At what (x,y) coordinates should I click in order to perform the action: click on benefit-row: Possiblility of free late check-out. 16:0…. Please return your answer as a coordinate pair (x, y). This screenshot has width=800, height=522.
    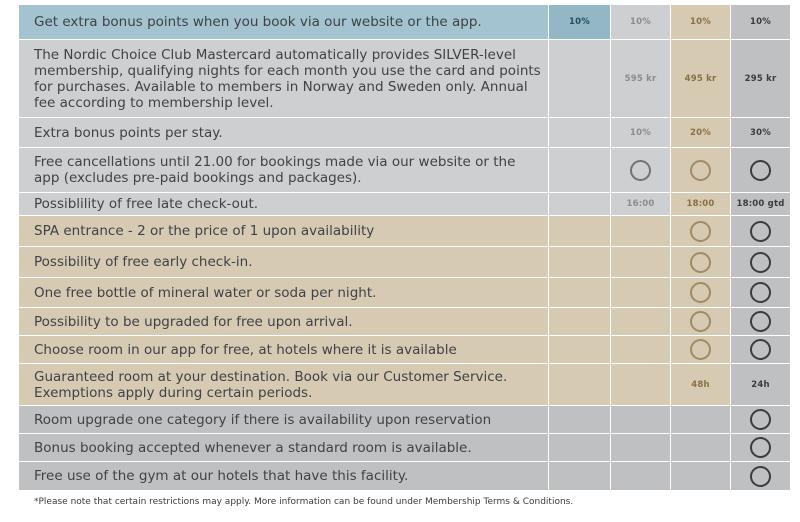
    Looking at the image, I should click on (404, 204).